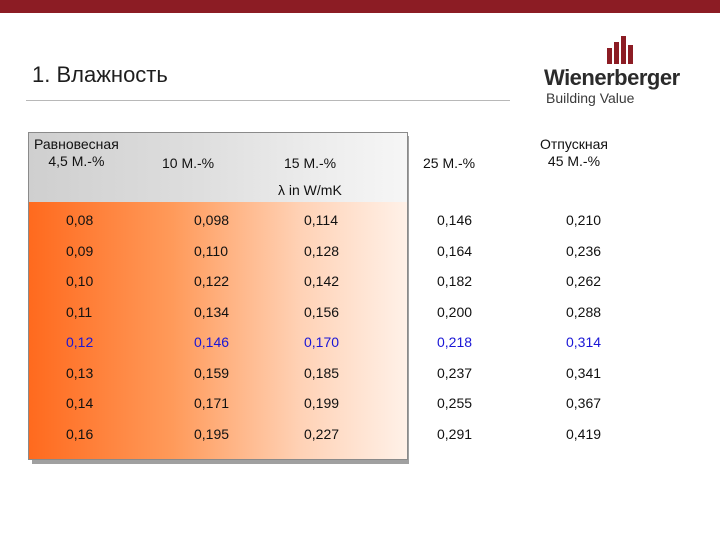  Describe the element at coordinates (584, 250) in the screenshot. I see `table-cell: 0,236` at that location.